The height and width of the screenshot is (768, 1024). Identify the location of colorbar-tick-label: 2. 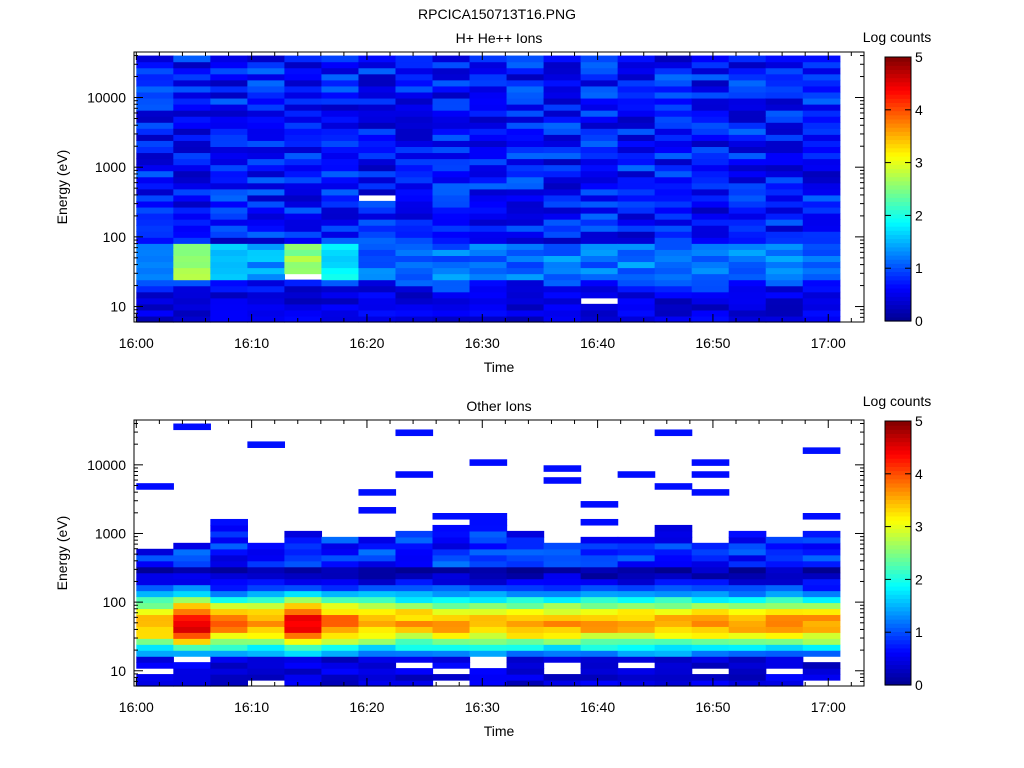
(919, 579).